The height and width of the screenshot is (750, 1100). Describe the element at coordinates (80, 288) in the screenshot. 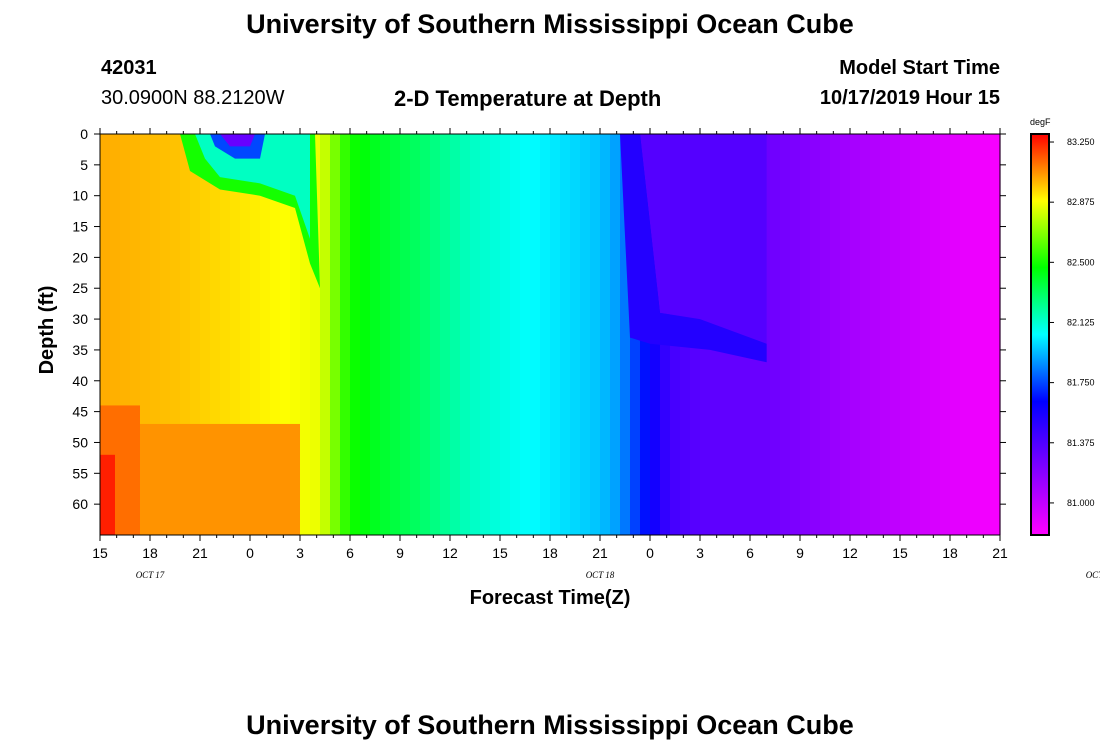

I see `y-tick-label: 25` at that location.